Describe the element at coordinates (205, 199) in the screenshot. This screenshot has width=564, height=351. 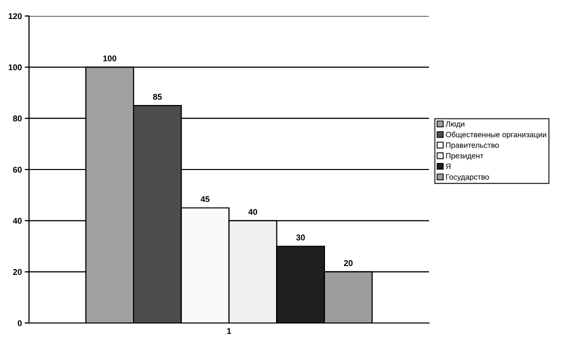
I see `data-label: 45` at that location.